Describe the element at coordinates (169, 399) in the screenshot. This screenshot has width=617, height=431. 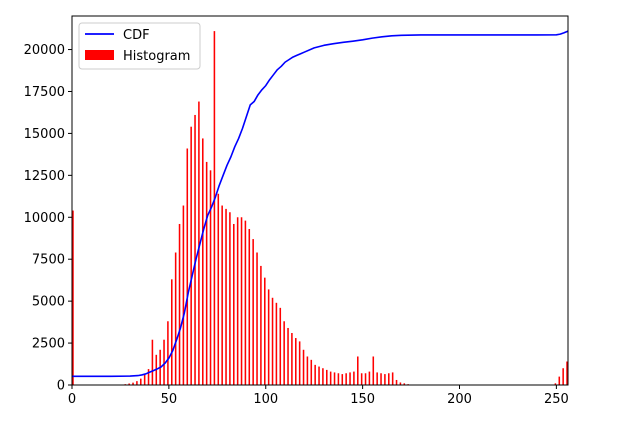
I see `x-tick-label: 50` at that location.